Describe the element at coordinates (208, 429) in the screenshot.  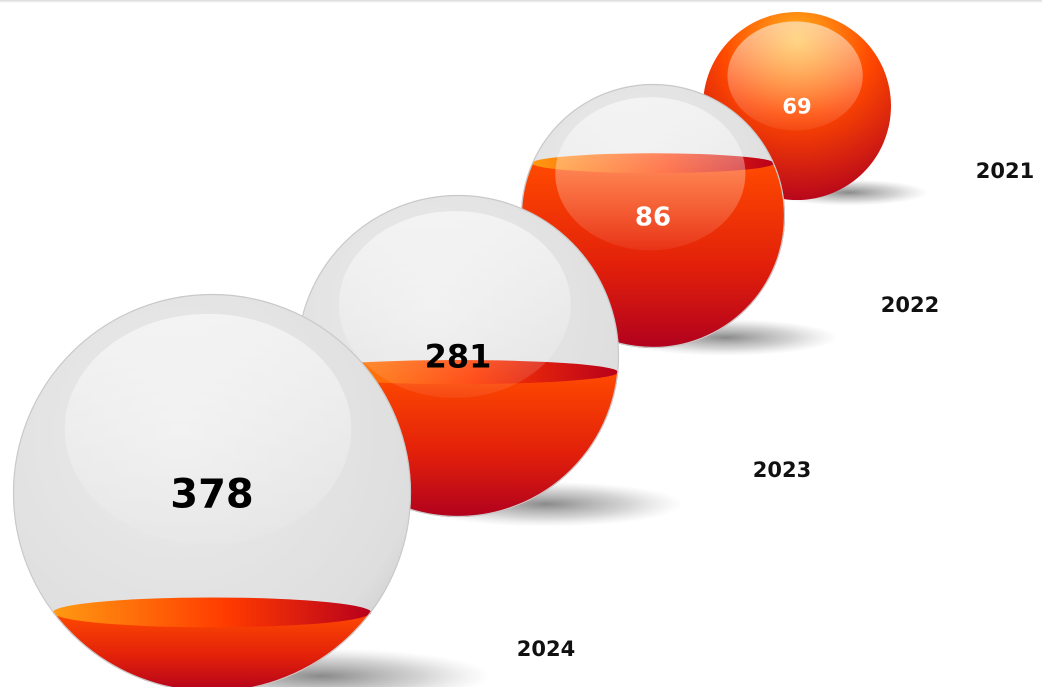
I see `bubble-highlight-2024` at that location.